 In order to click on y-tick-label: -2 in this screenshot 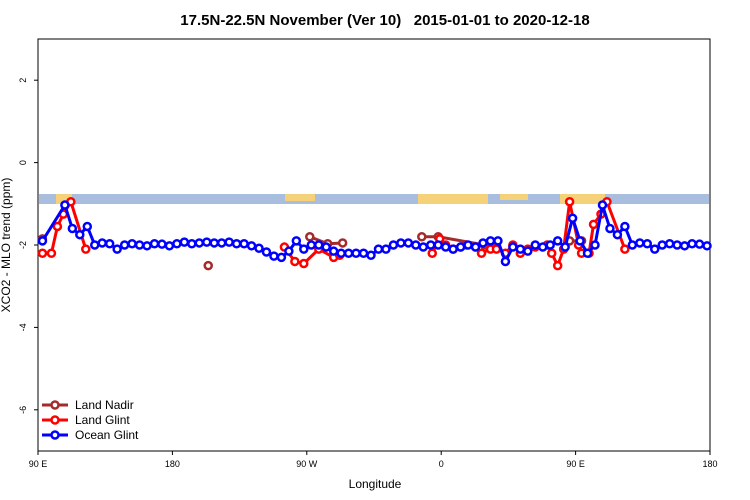, I will do `click(23, 245)`.